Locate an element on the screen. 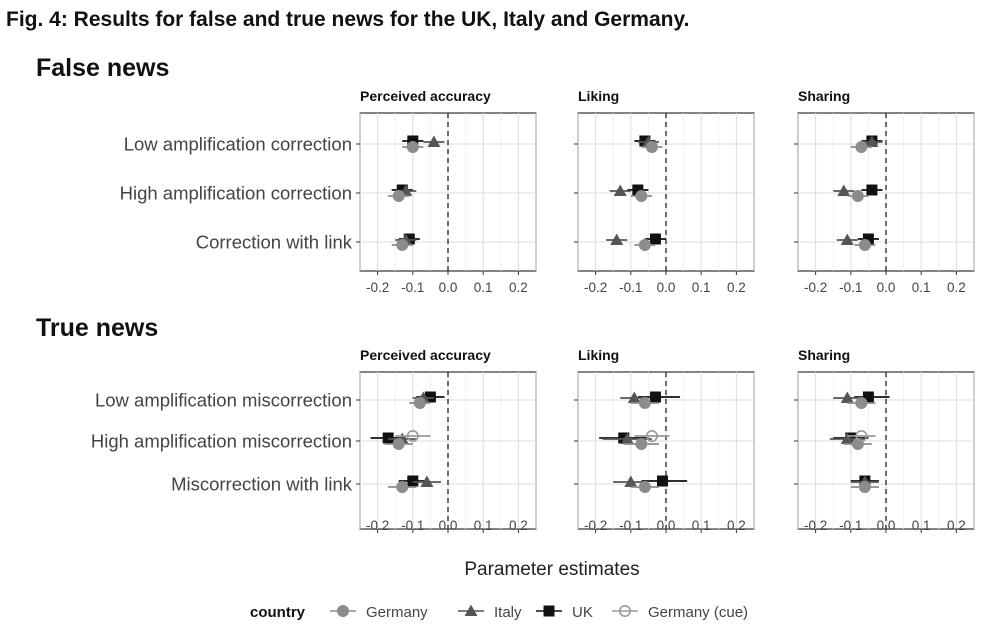  legend-marker-germany is located at coordinates (343, 611).